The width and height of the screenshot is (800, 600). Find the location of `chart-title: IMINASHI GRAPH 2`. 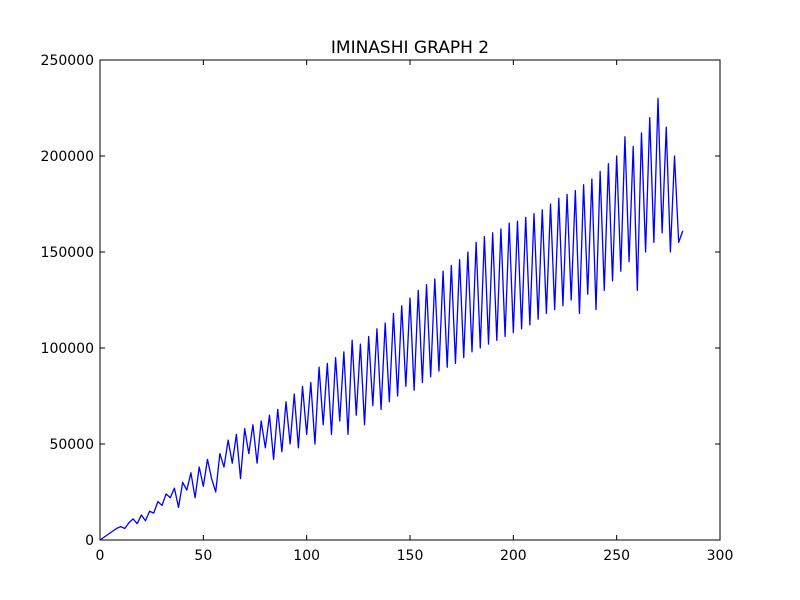

chart-title: IMINASHI GRAPH 2 is located at coordinates (410, 48).